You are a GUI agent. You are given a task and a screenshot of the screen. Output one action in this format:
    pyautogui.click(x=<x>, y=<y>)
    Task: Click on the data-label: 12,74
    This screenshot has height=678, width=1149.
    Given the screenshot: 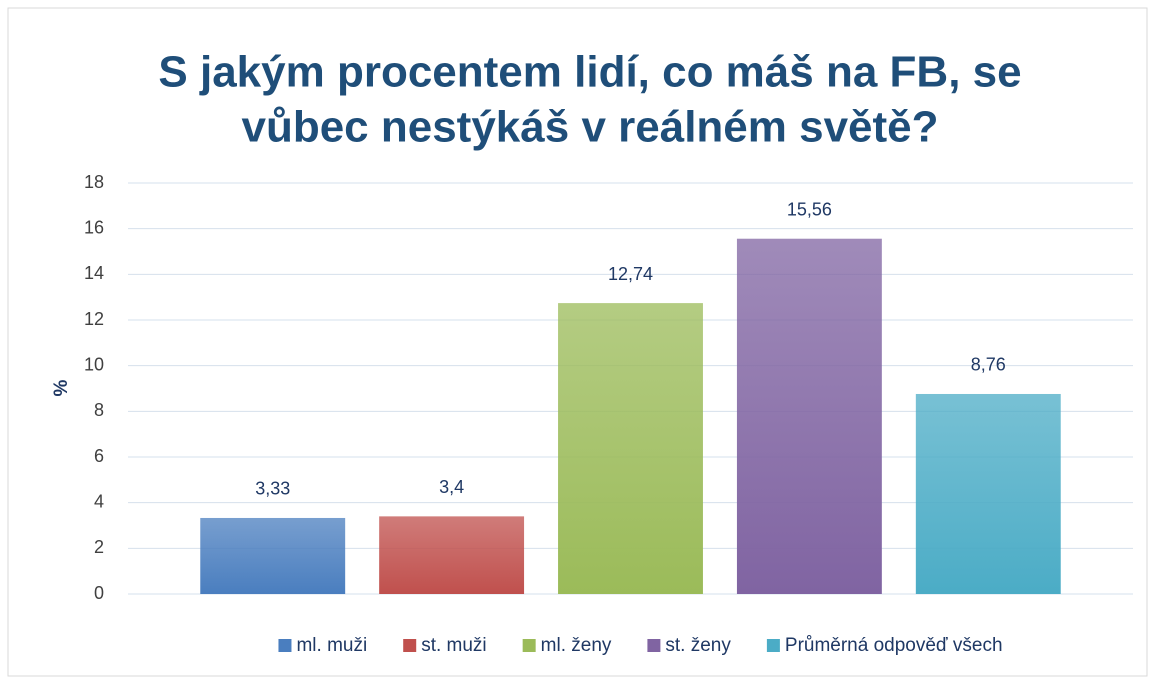 What is the action you would take?
    pyautogui.click(x=630, y=274)
    